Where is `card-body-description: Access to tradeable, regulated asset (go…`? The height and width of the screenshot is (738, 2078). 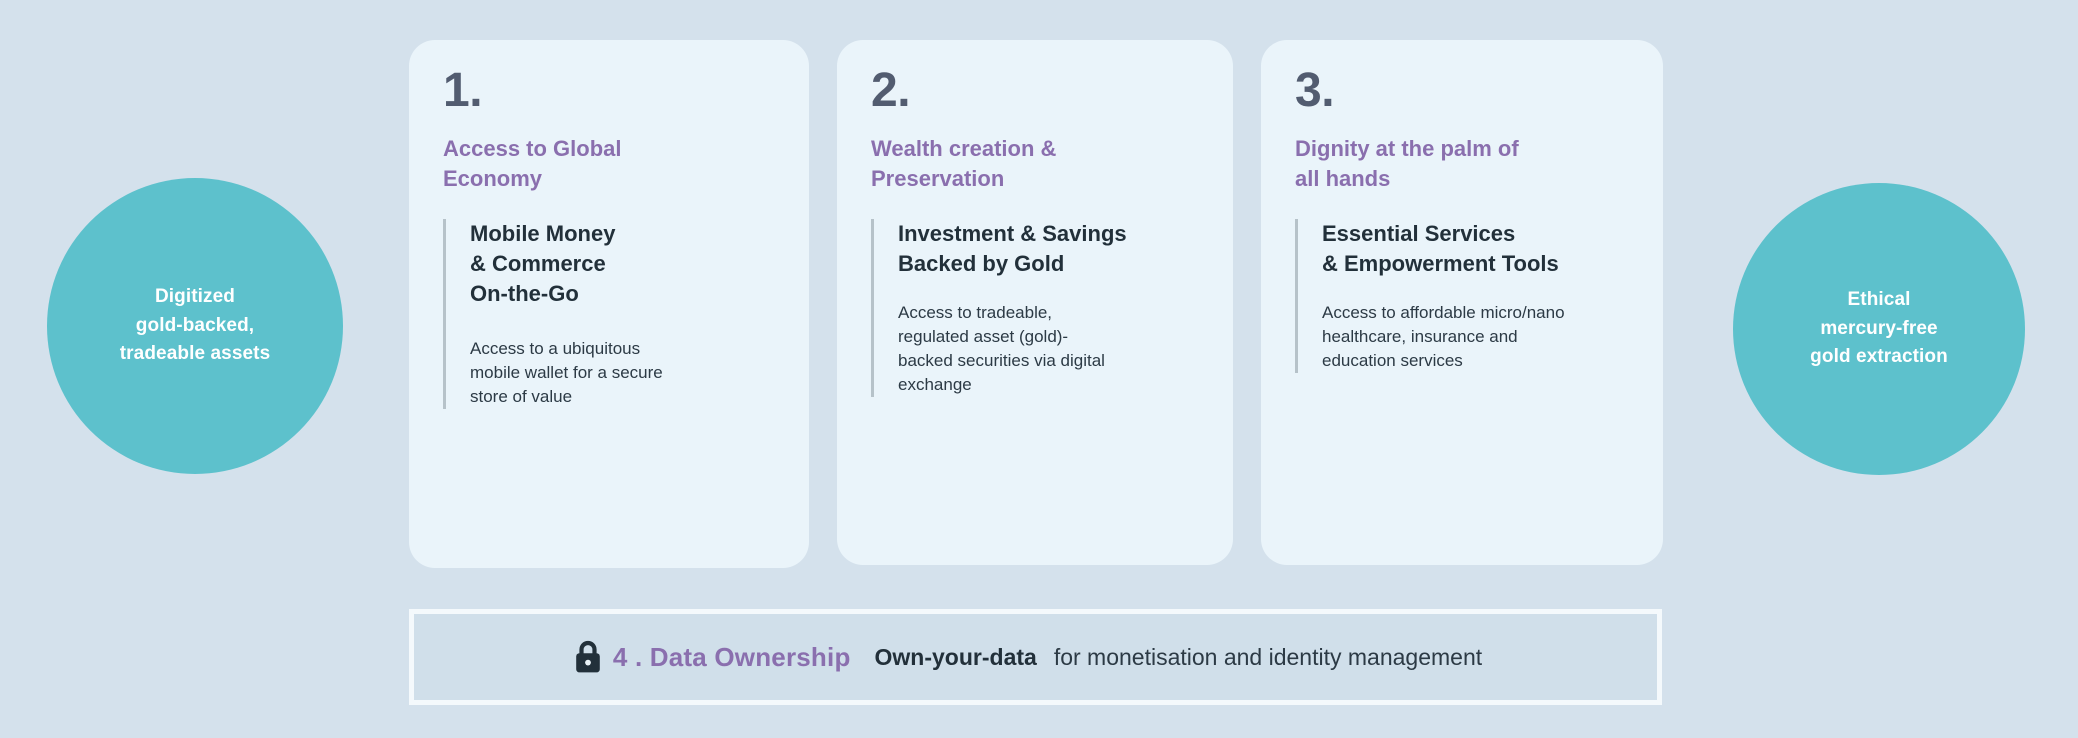 card-body-description: Access to tradeable, regulated asset (go… is located at coordinates (1001, 348).